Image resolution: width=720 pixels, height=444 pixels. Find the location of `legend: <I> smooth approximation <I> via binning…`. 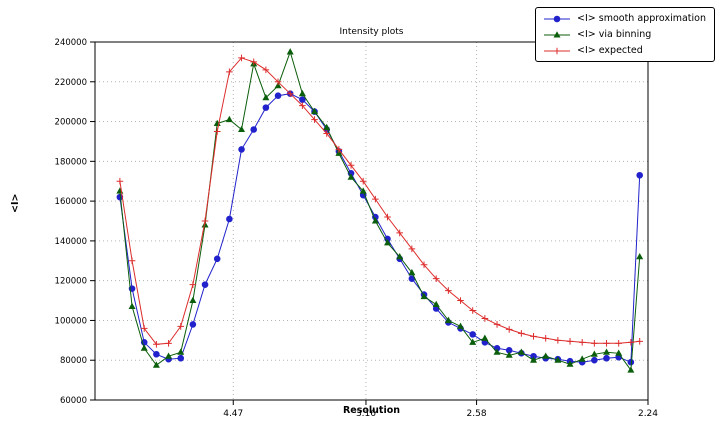

legend: <I> smooth approximation <I> via binning… is located at coordinates (625, 34).